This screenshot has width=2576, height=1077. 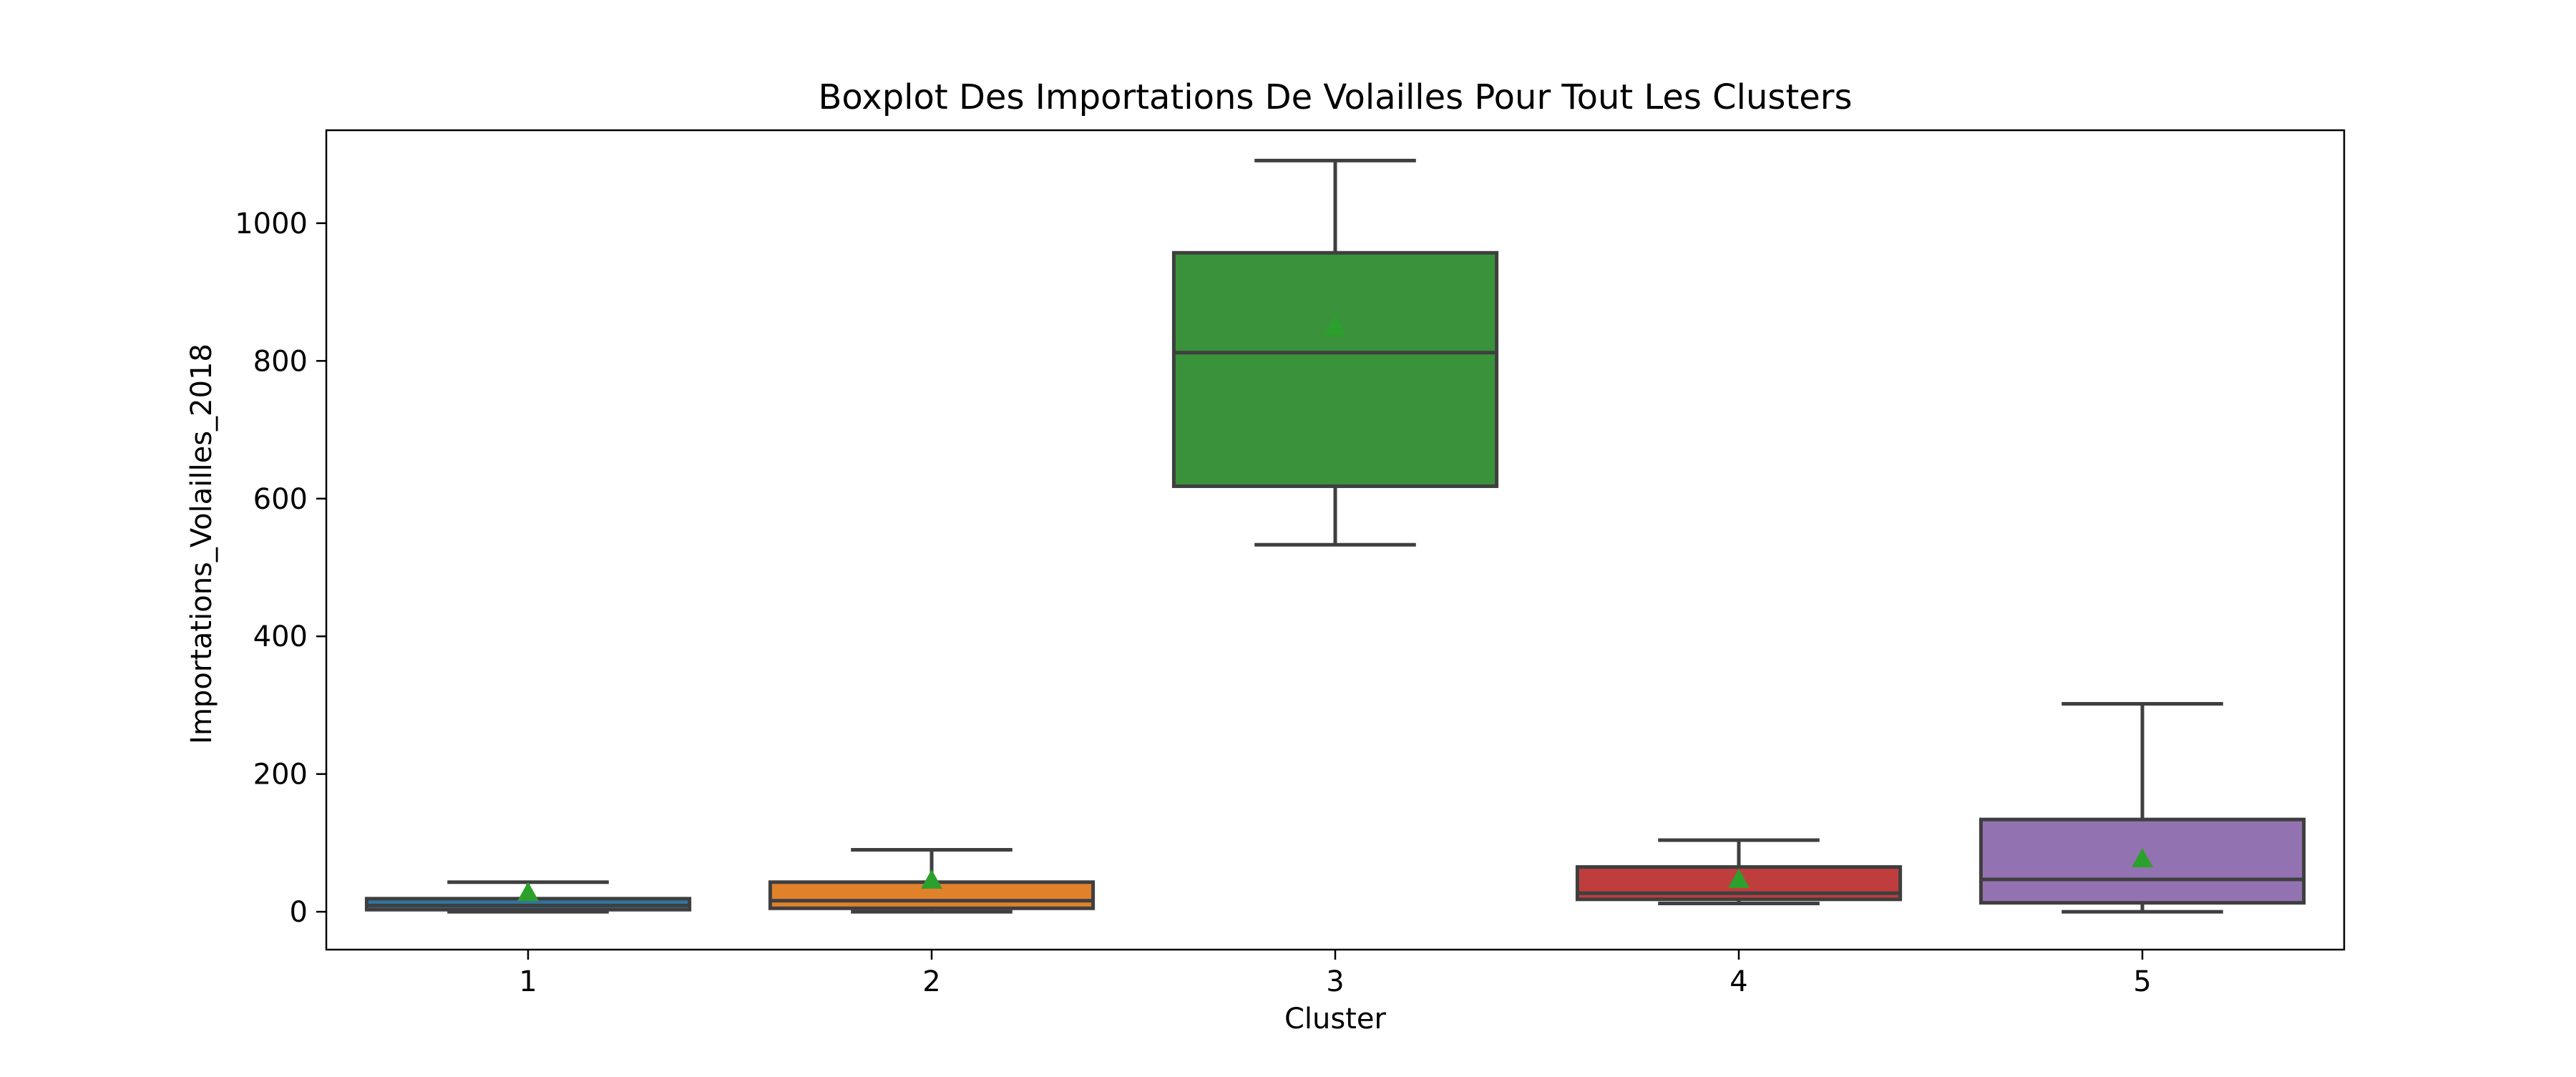 What do you see at coordinates (2142, 981) in the screenshot?
I see `x-tick-label: 5` at bounding box center [2142, 981].